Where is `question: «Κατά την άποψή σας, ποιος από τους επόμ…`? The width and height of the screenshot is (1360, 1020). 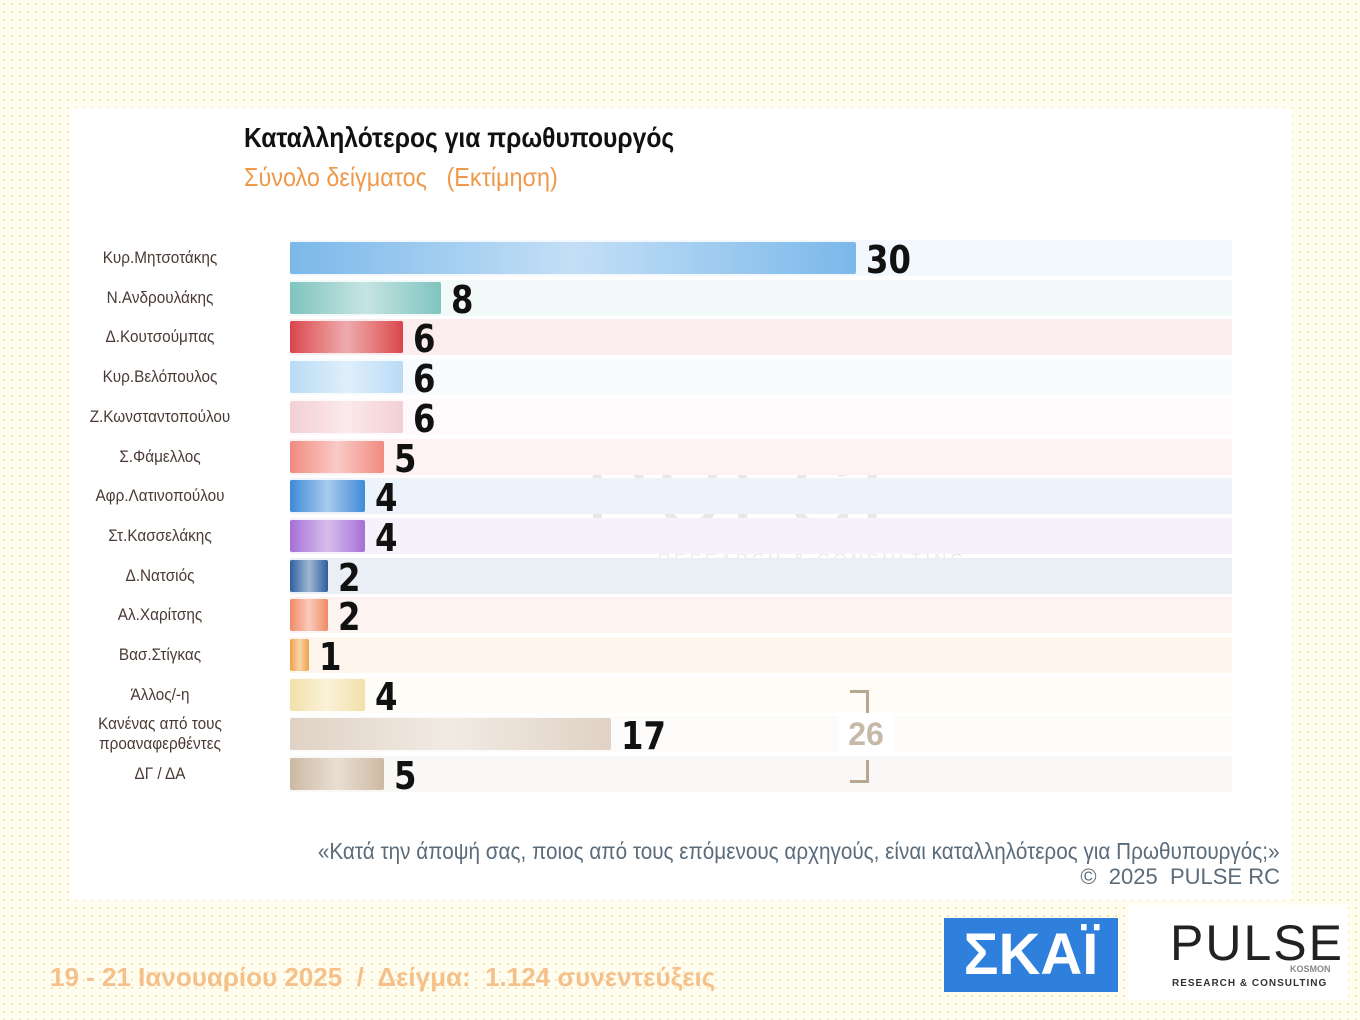 question: «Κατά την άποψή σας, ποιος από τους επόμ… is located at coordinates (799, 851).